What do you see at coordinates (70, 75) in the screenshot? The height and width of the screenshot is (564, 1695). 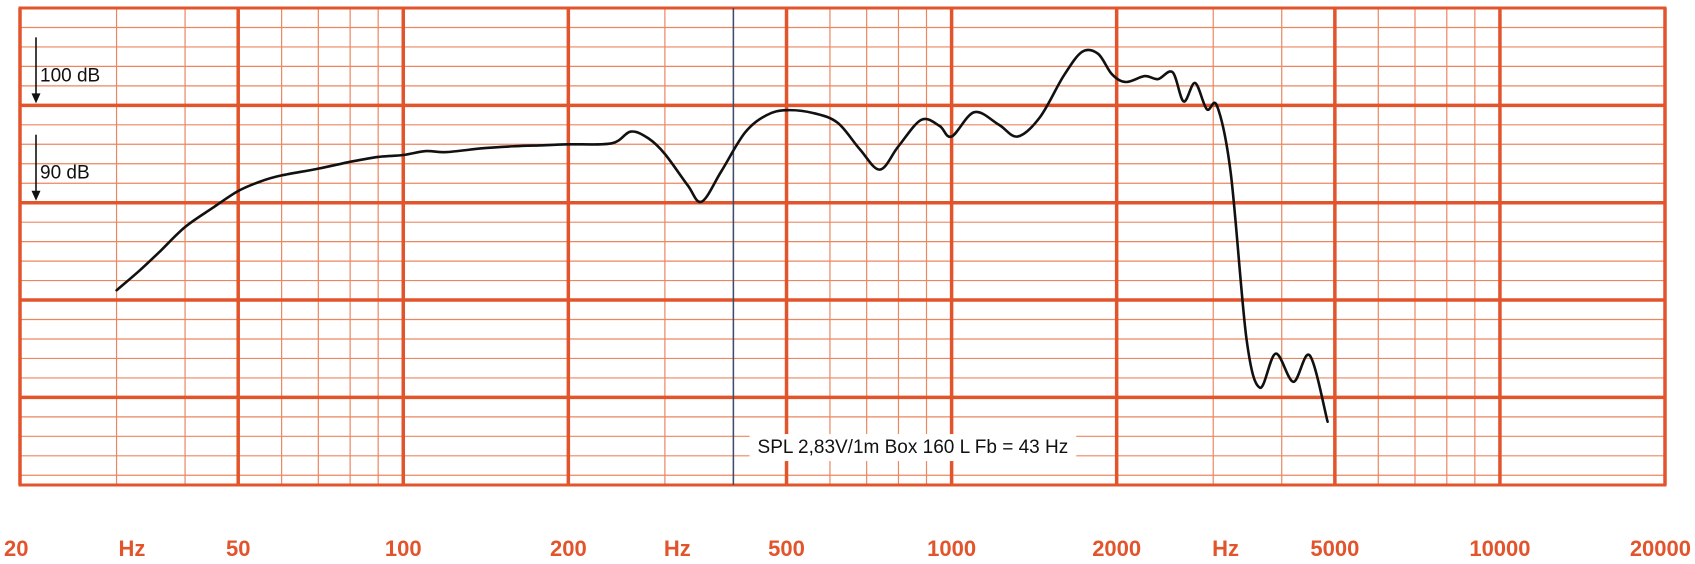 I see `level-100-label: 100 dB` at bounding box center [70, 75].